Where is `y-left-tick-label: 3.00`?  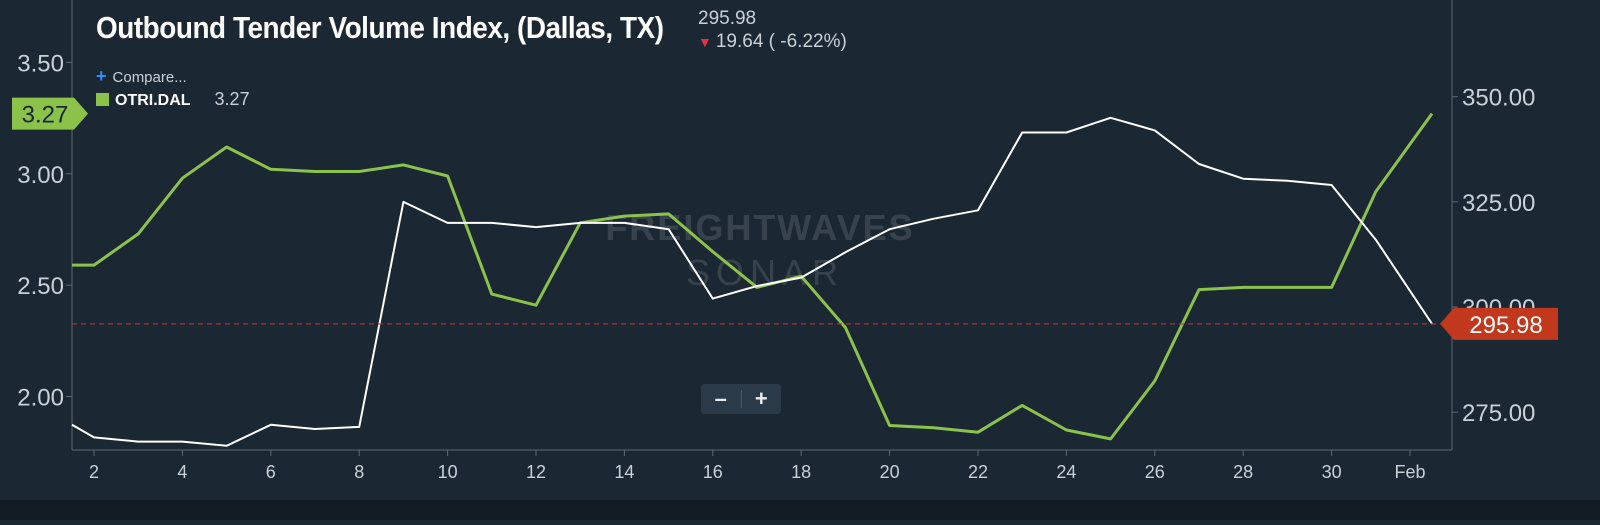
y-left-tick-label: 3.00 is located at coordinates (40, 175).